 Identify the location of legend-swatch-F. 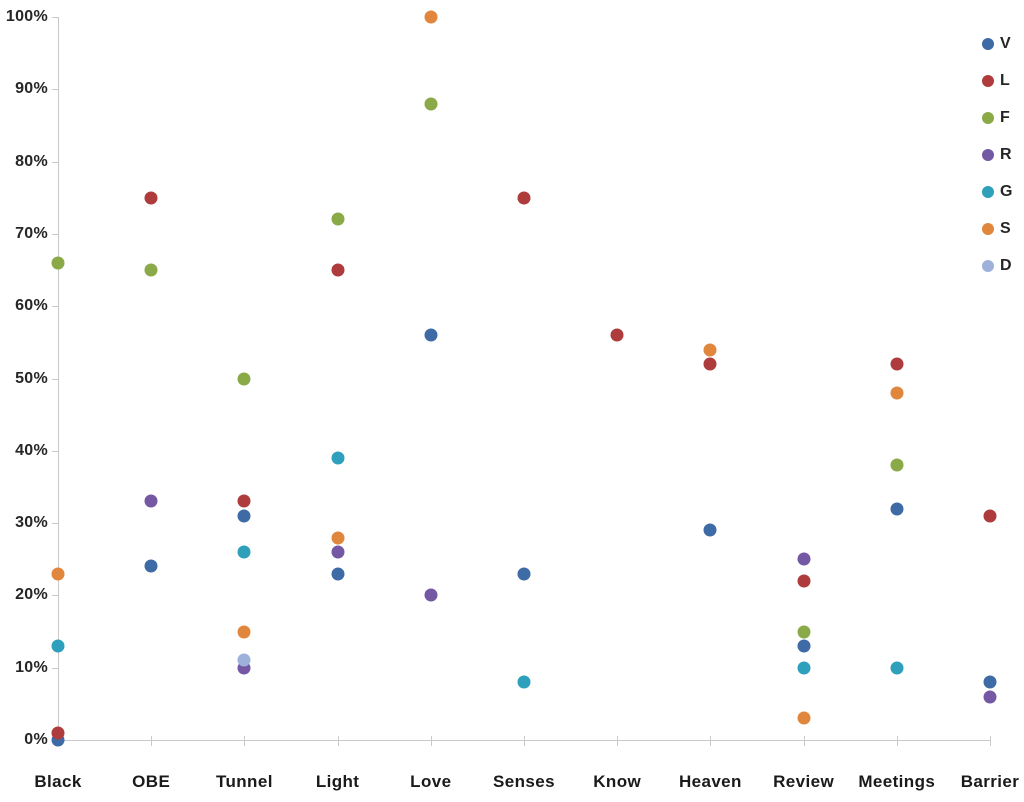
(988, 118).